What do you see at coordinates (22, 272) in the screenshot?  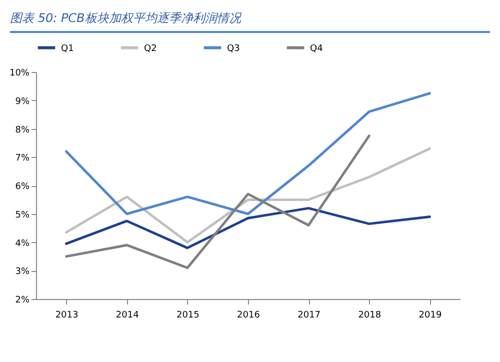 I see `y-tick-label: 3%` at bounding box center [22, 272].